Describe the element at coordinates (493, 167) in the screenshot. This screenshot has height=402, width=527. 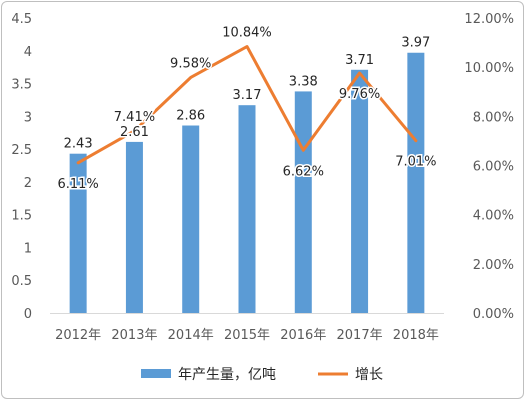
I see `y-right-tick-label-3: 6.00%` at that location.